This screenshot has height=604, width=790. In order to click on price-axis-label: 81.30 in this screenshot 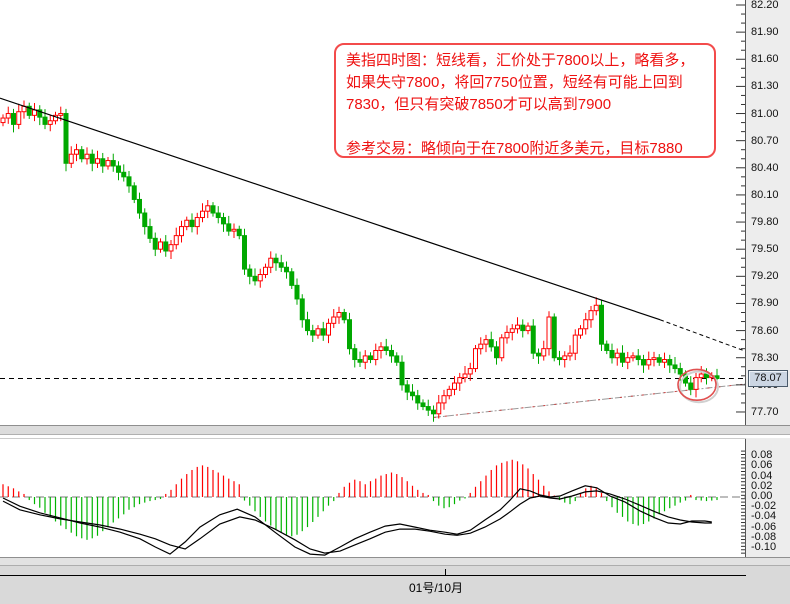, I will do `click(765, 86)`.